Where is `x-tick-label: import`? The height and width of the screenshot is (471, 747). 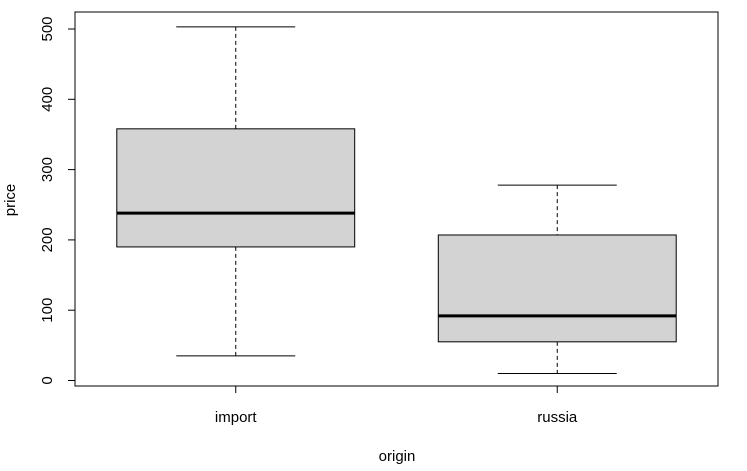 x-tick-label: import is located at coordinates (236, 417).